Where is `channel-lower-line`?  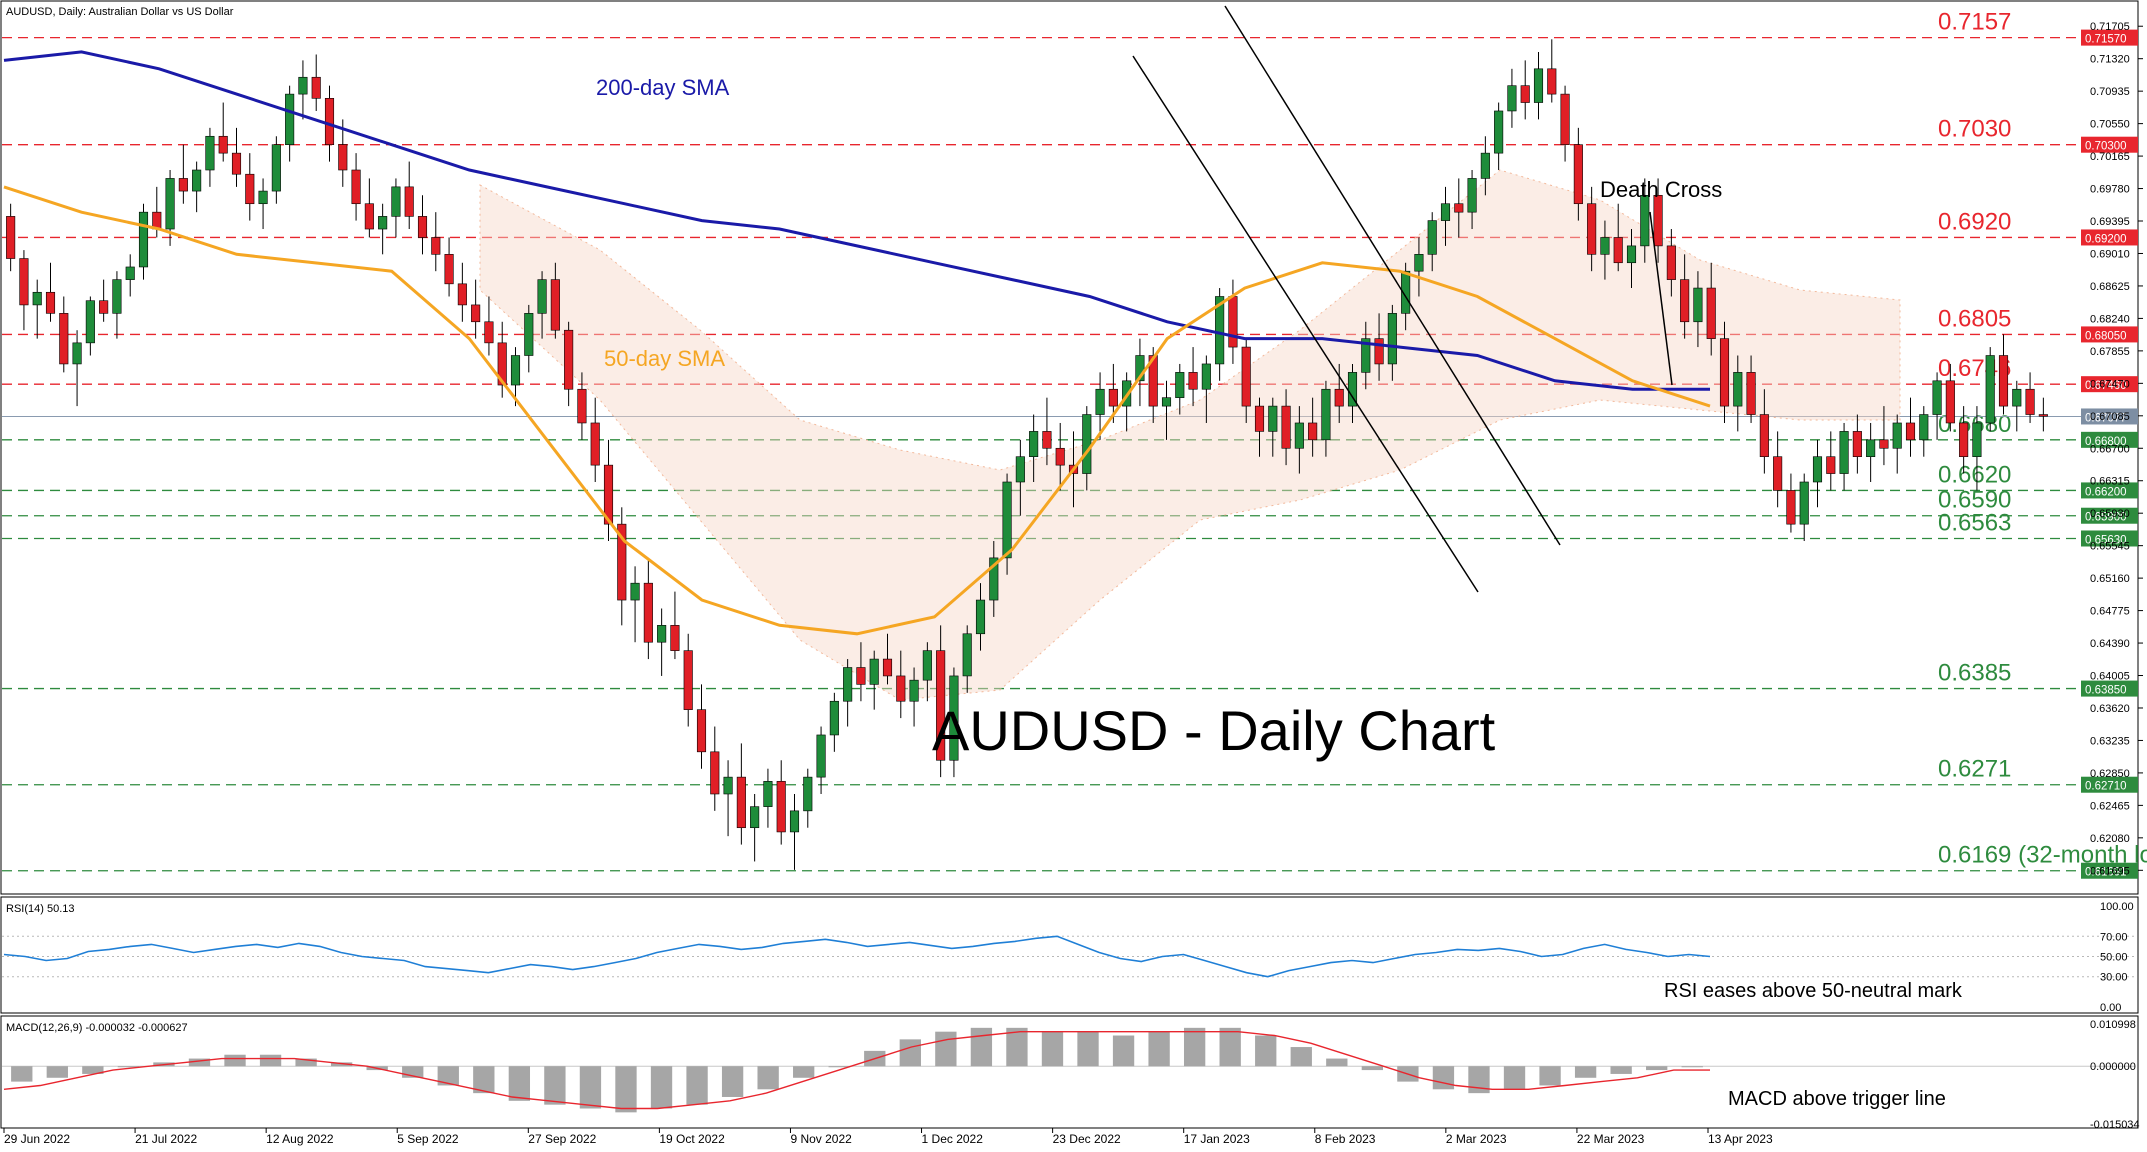
channel-lower-line is located at coordinates (1392, 275).